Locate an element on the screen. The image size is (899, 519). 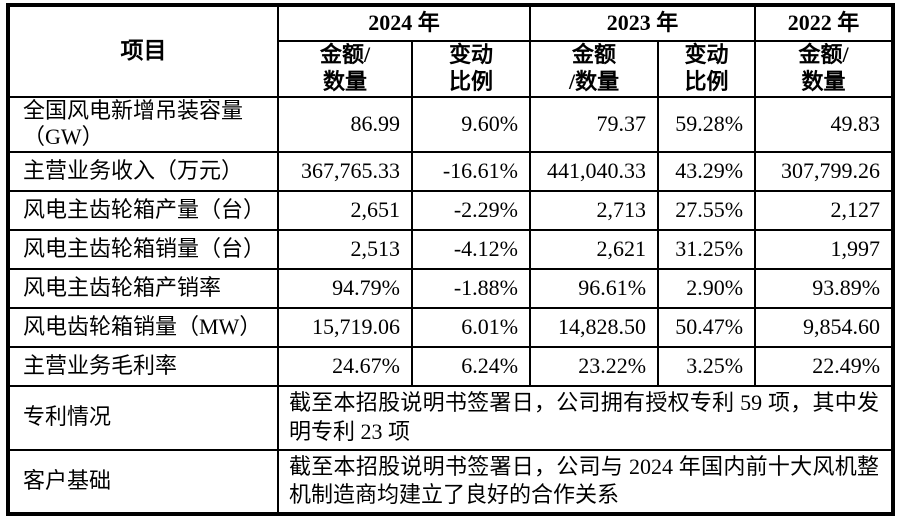
cell-amount-2022: 307,799.26 is located at coordinates (824, 172).